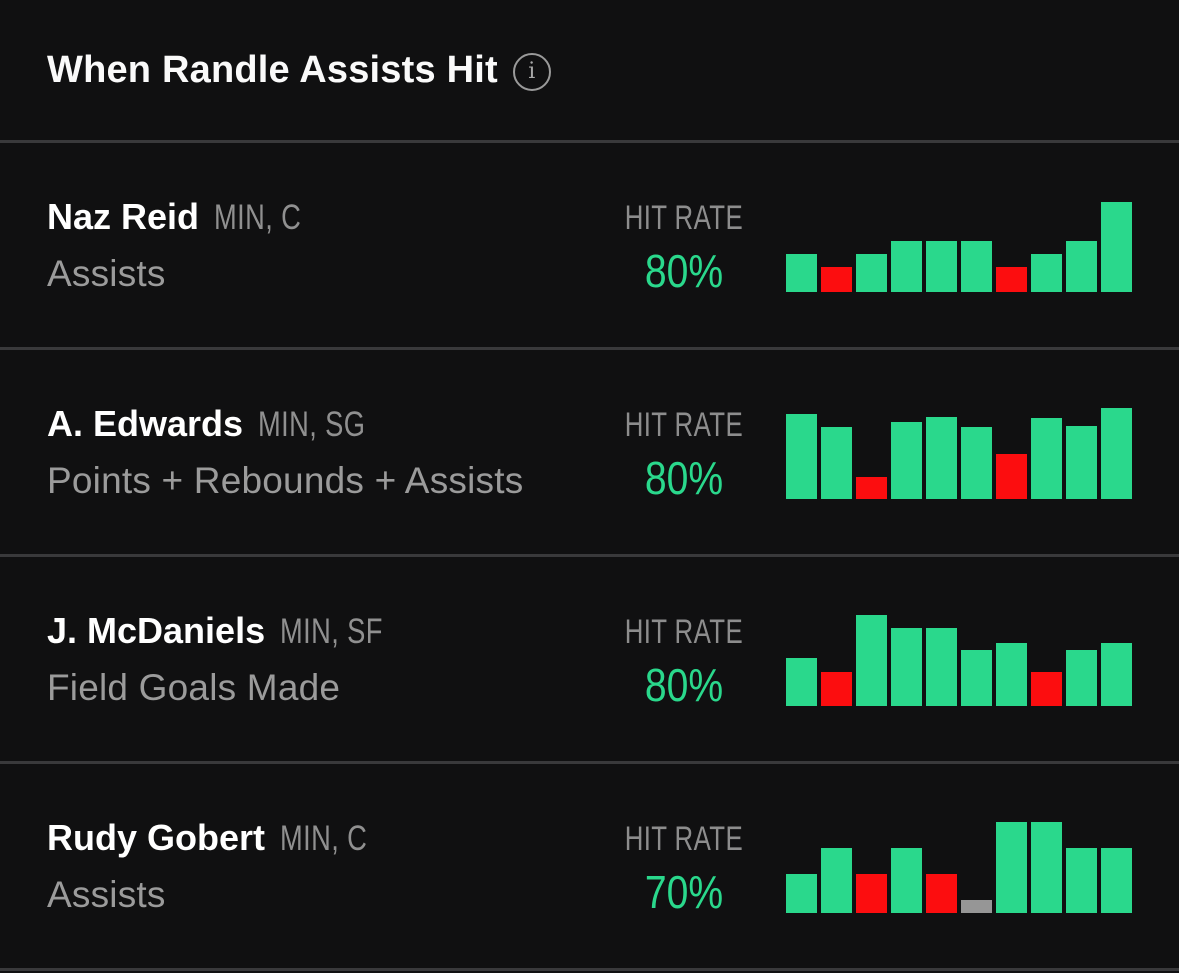 Image resolution: width=1179 pixels, height=973 pixels. I want to click on player-name-line: Rudy Gobert MIN, C, so click(219, 838).